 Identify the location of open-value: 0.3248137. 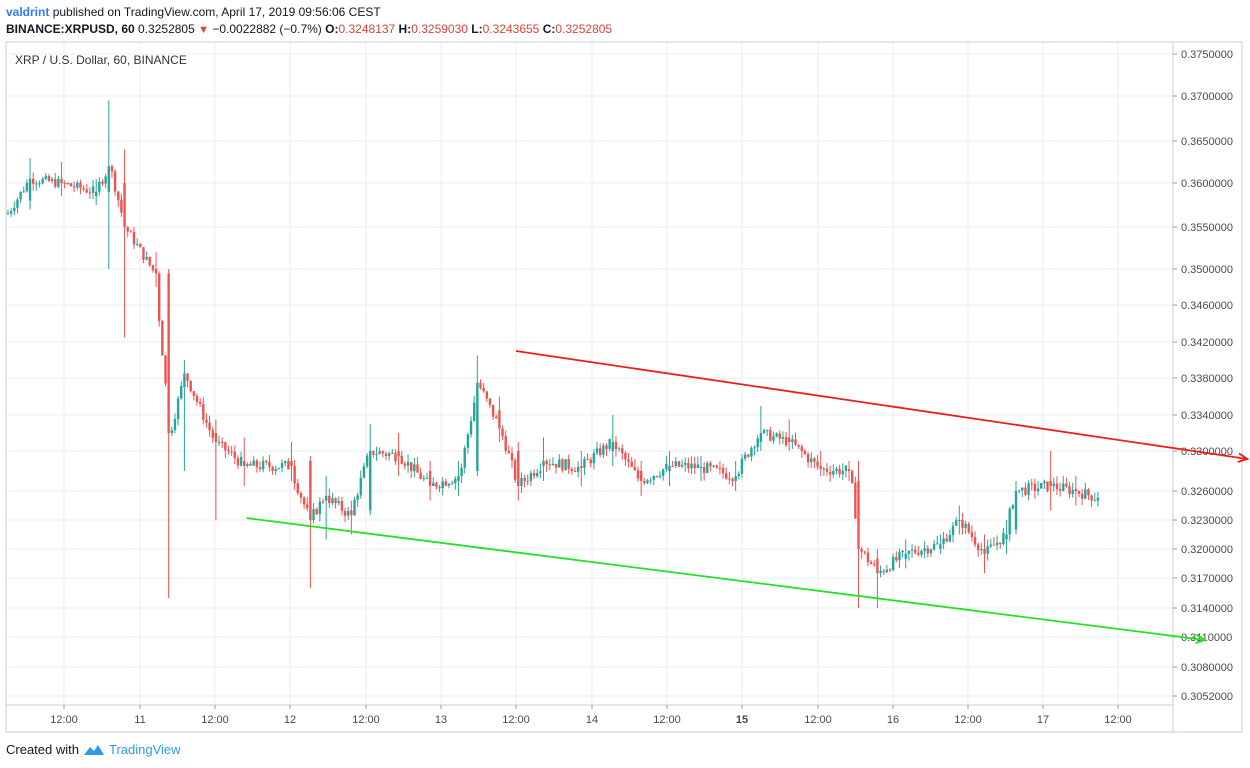
(367, 29).